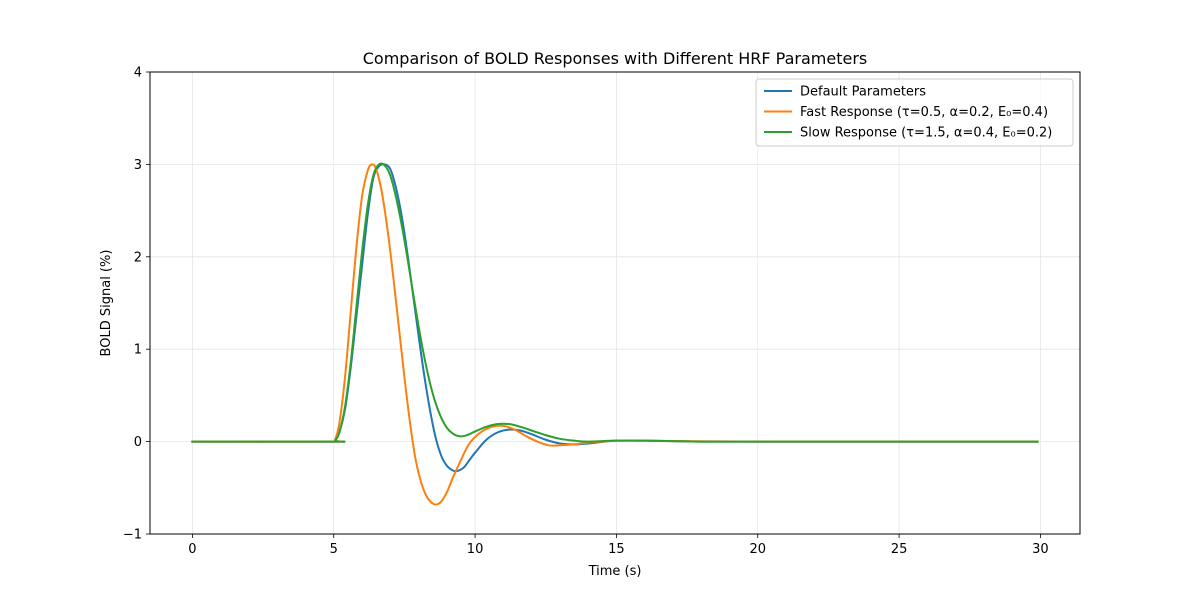 The image size is (1200, 600). What do you see at coordinates (138, 165) in the screenshot?
I see `y-tick-label: 3` at bounding box center [138, 165].